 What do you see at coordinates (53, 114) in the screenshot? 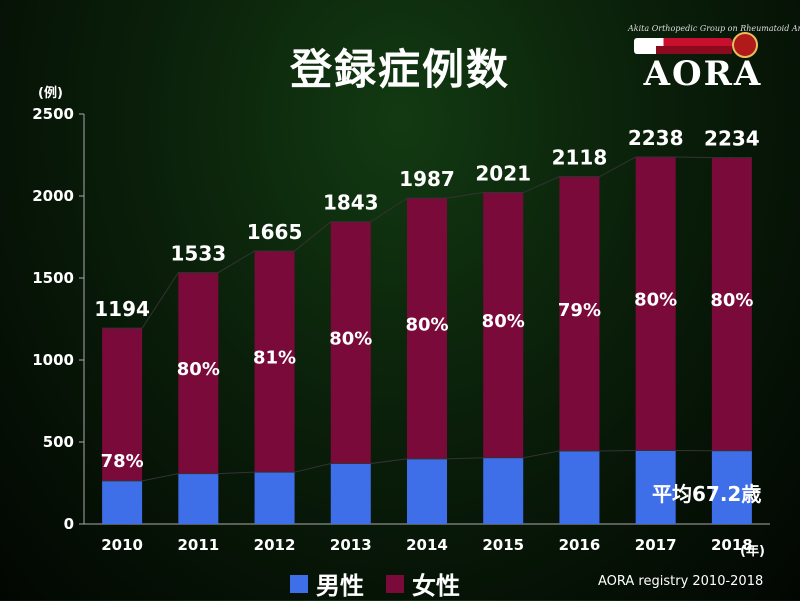
I see `y-tick-label: 2500` at bounding box center [53, 114].